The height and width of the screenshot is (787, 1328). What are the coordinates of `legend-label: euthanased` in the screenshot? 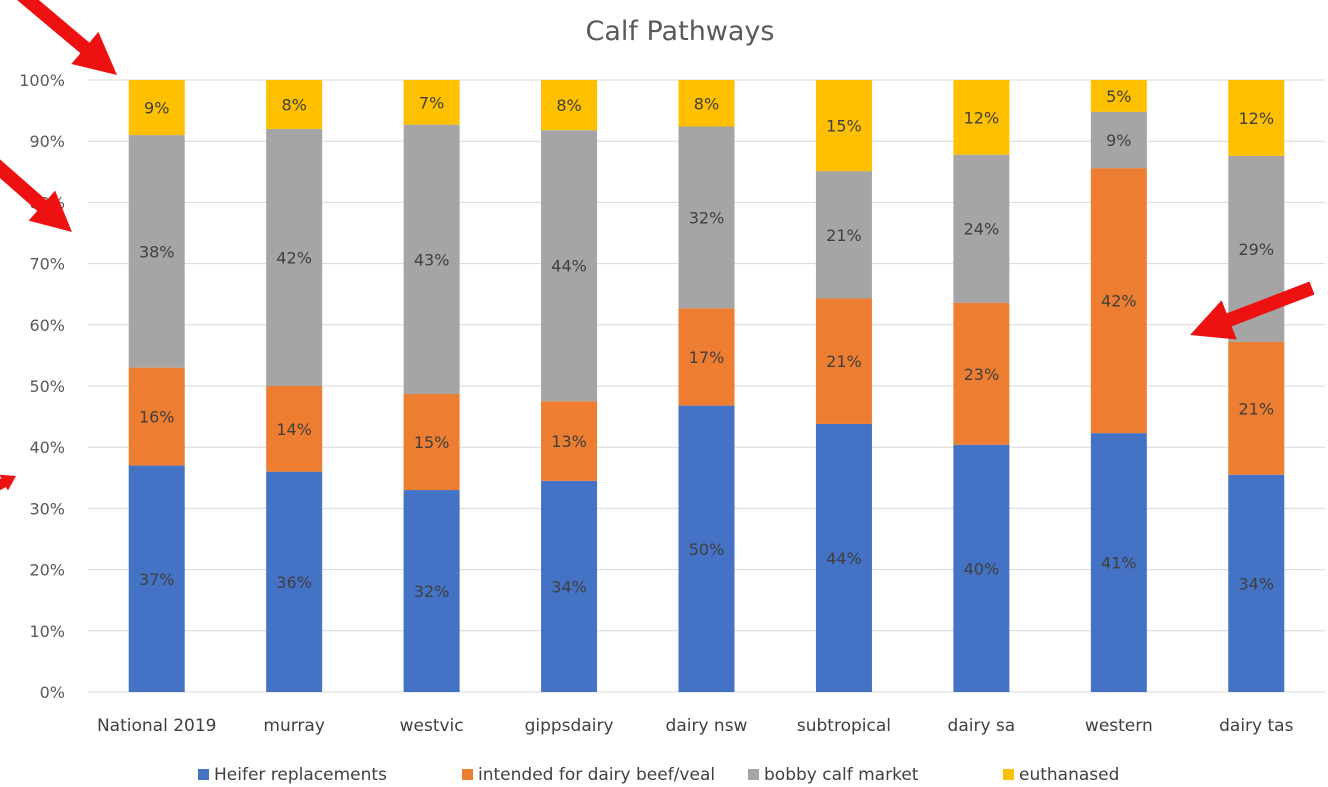 It's located at (1069, 775).